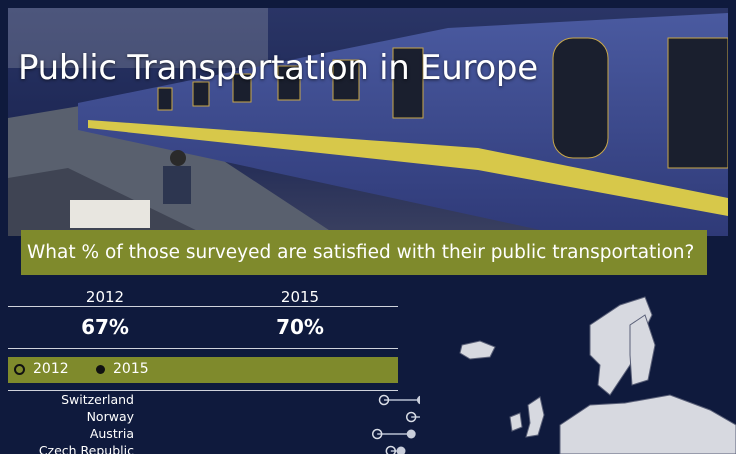  Describe the element at coordinates (516, 422) in the screenshot. I see `ireland-shape` at that location.